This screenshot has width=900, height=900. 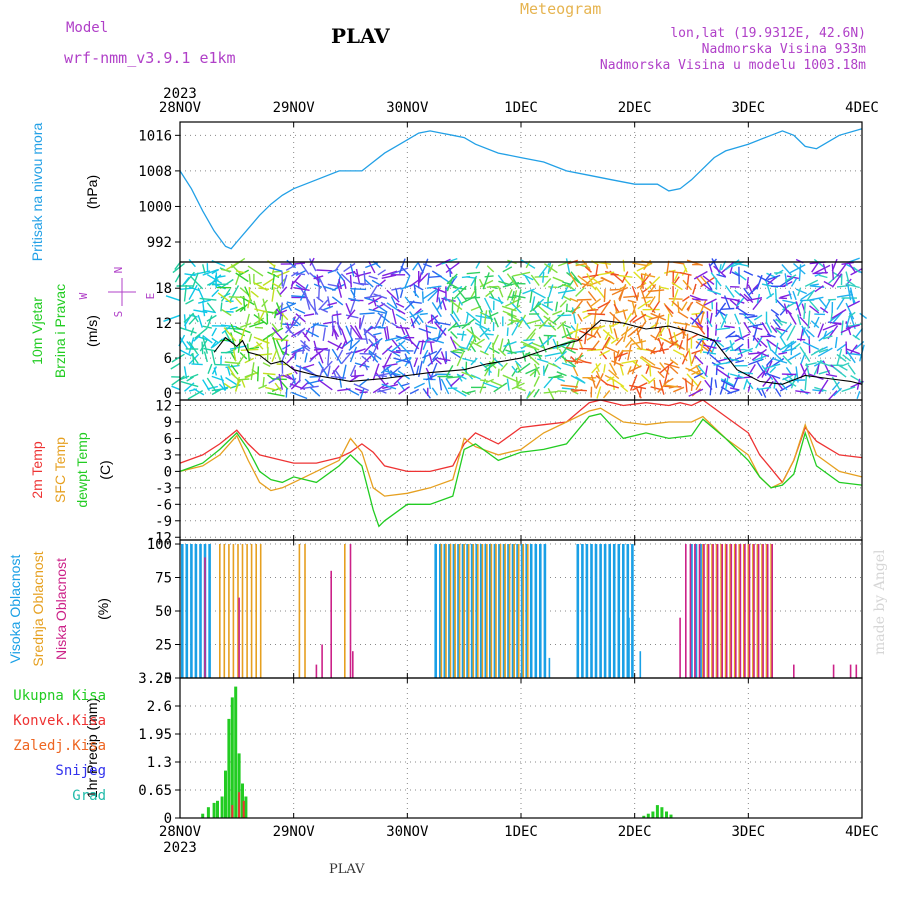 What do you see at coordinates (118, 314) in the screenshot?
I see `compass-letter: S` at bounding box center [118, 314].